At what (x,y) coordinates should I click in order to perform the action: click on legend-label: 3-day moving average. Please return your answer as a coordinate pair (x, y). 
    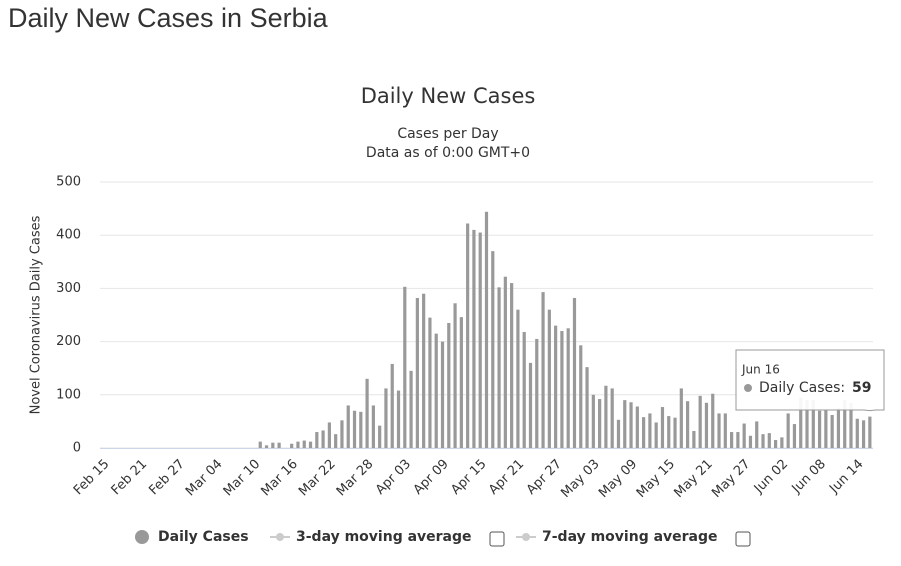
    Looking at the image, I should click on (384, 537).